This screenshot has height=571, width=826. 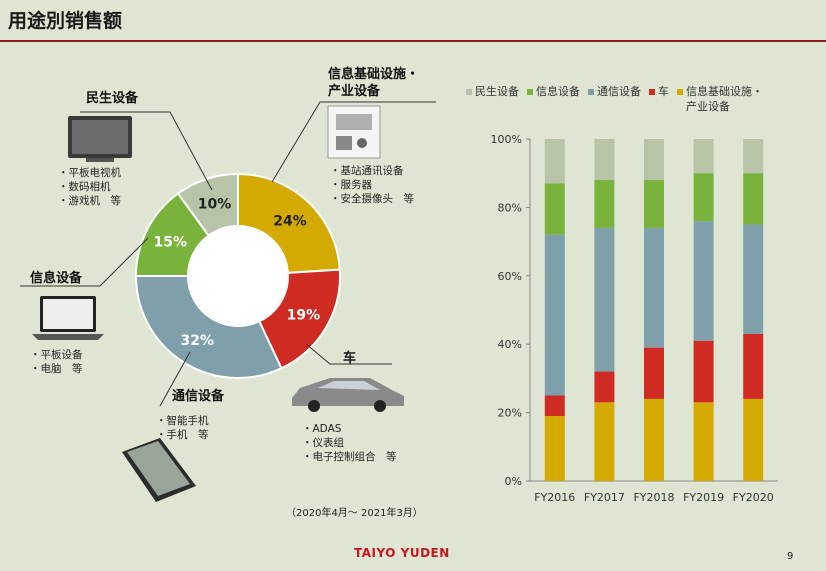 I want to click on car-icon, so click(x=348, y=395).